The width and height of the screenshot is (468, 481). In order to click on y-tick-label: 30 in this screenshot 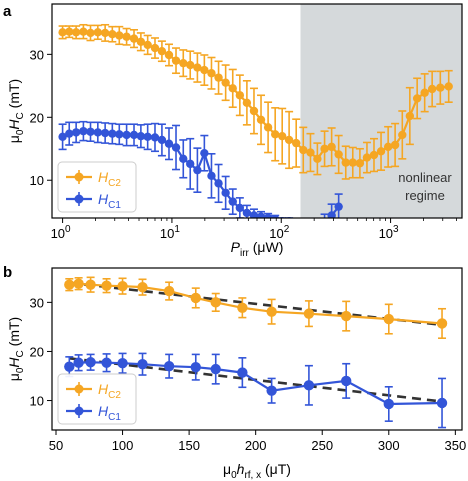, I will do `click(37, 54)`.